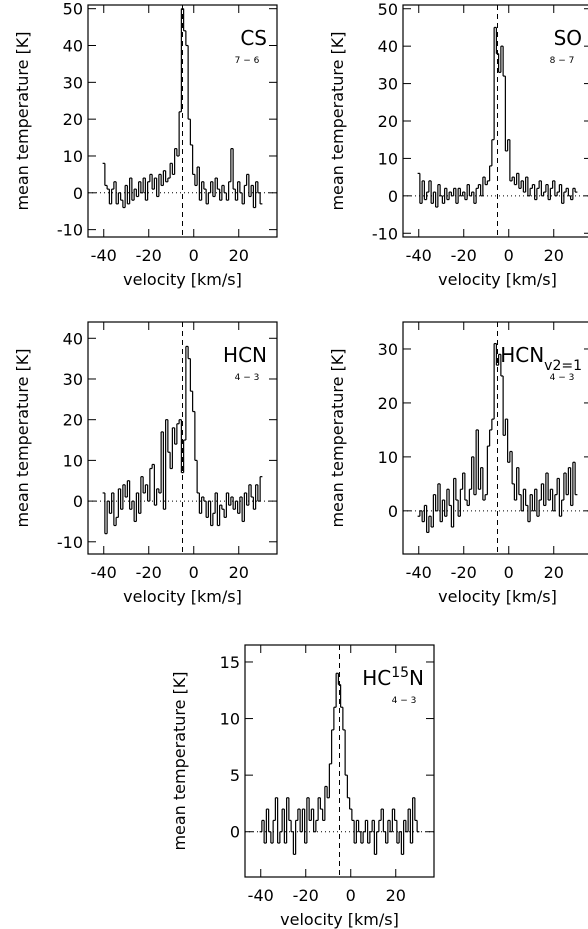 The width and height of the screenshot is (588, 929). I want to click on species-label: HCN, so click(245, 355).